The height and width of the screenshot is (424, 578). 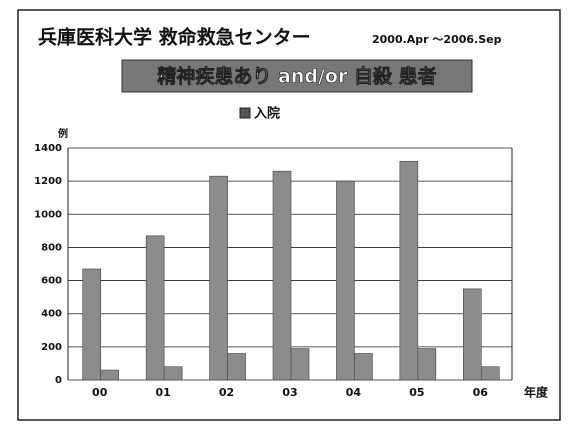 I want to click on y-tick-label: 400, so click(x=51, y=314).